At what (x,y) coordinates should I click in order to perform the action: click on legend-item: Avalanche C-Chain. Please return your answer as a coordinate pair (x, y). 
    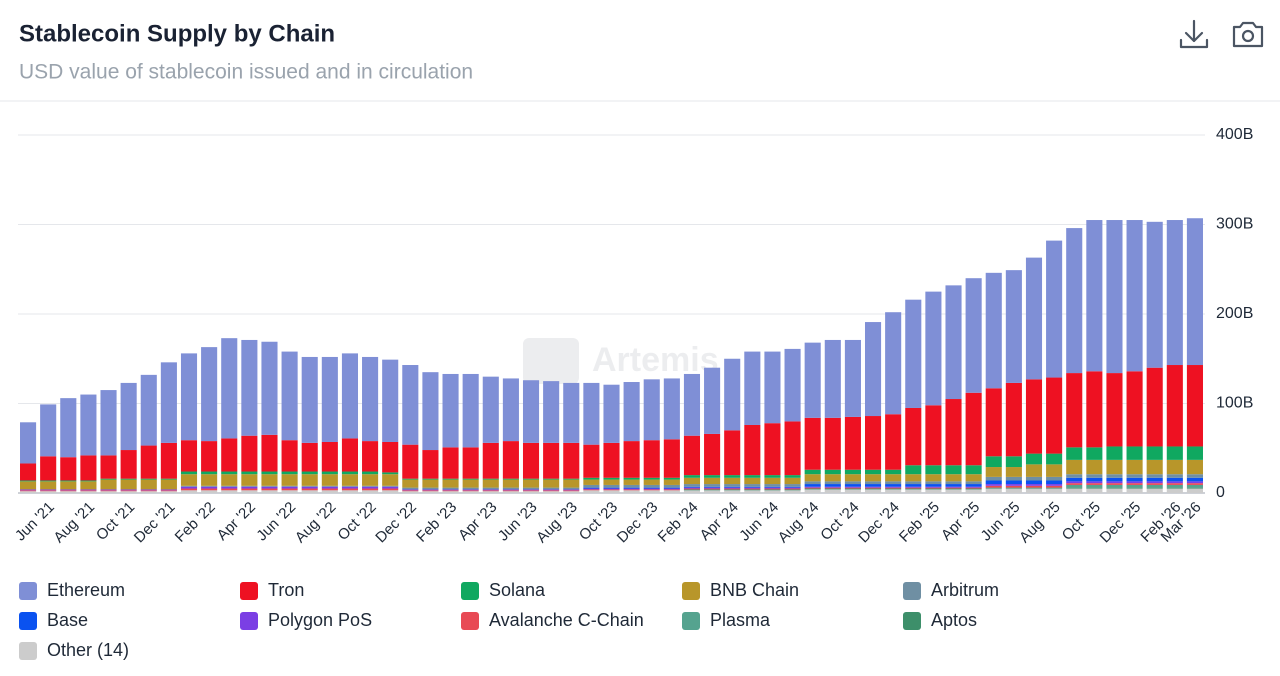
    Looking at the image, I should click on (552, 620).